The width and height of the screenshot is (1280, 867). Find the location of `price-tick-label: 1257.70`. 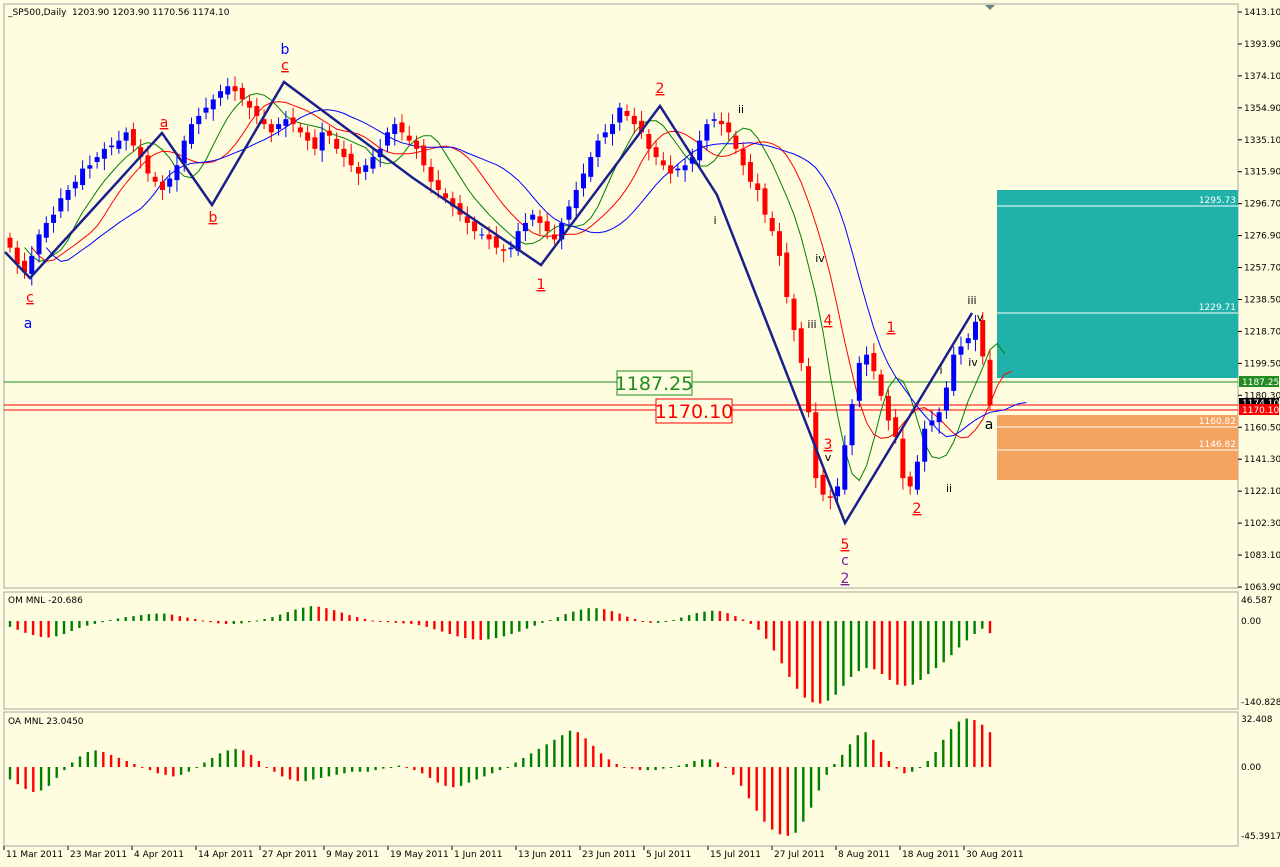

price-tick-label: 1257.70 is located at coordinates (1262, 269).